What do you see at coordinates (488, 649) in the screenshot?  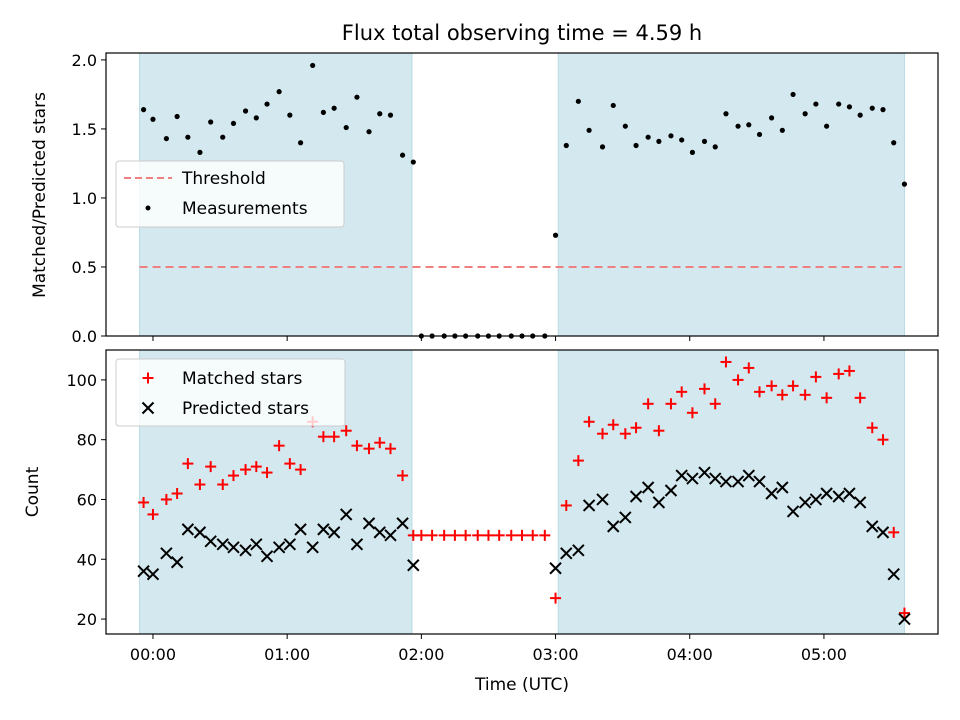 I see `bottom-x-ticks: 00:00 01:00 02:00 03:00 04:00 05:00` at bounding box center [488, 649].